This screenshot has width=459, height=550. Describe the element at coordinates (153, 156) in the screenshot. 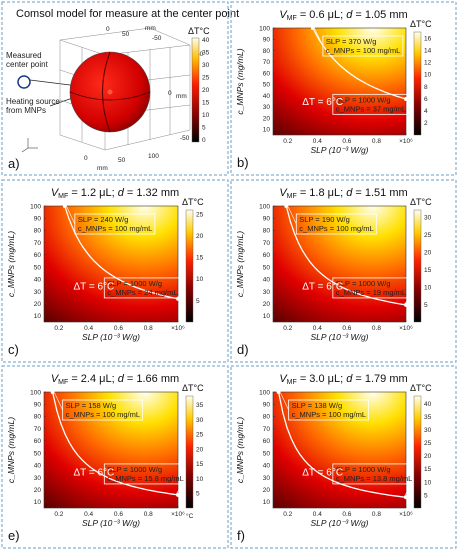

I see `panel-a-tick-7: 100` at that location.